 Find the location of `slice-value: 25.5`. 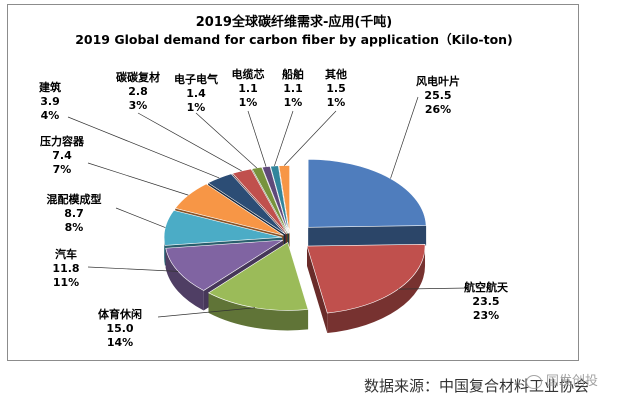

slice-value: 25.5 is located at coordinates (437, 95).